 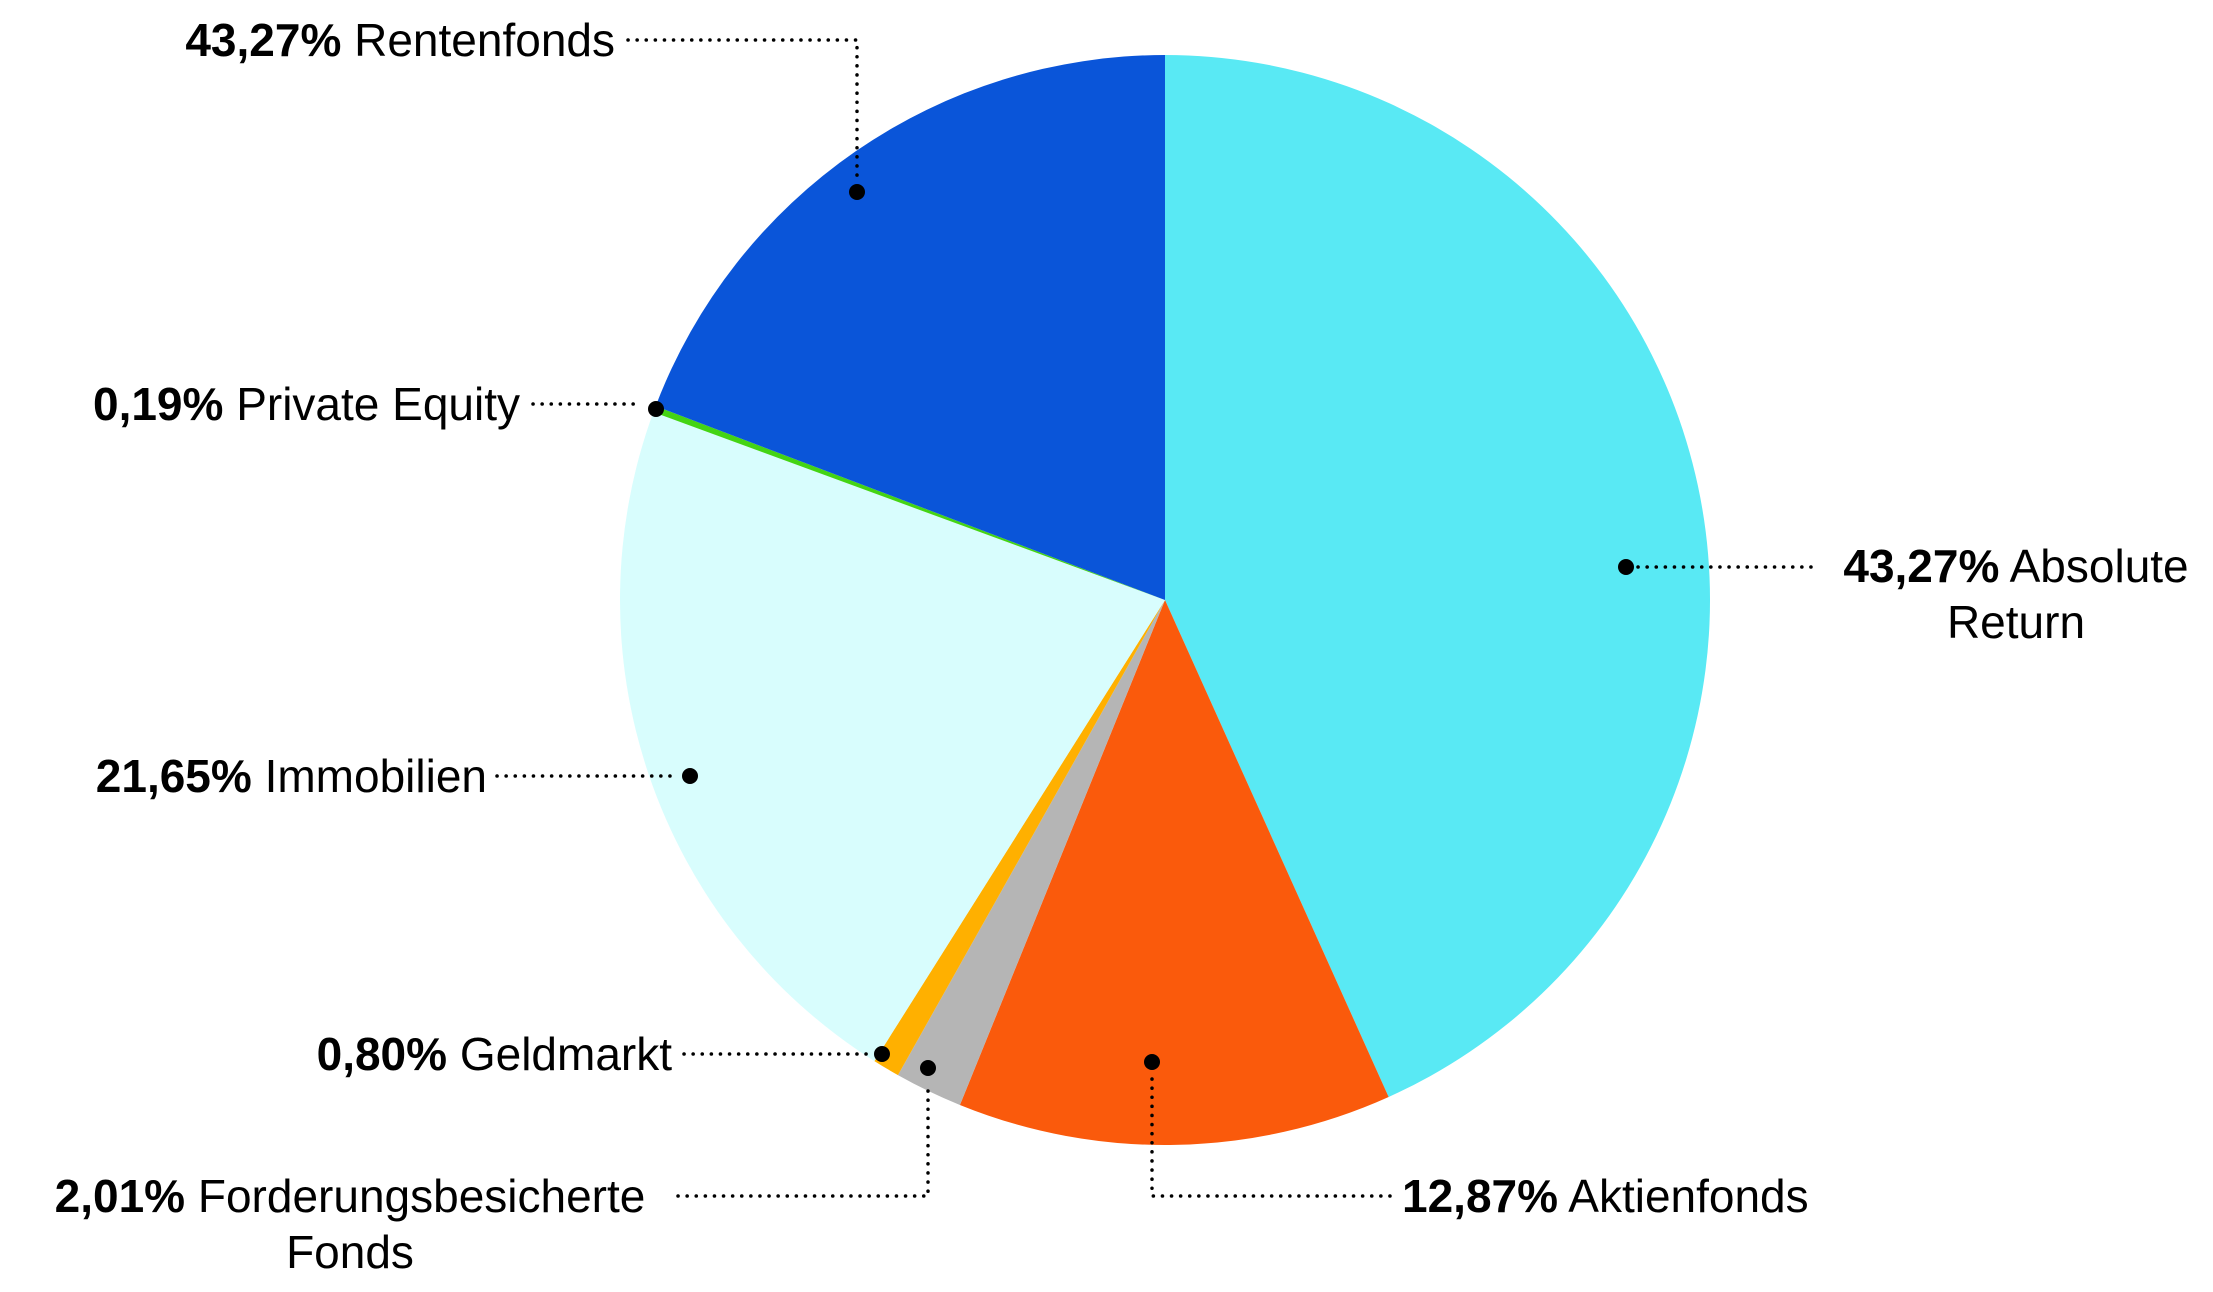 What do you see at coordinates (1174, 873) in the screenshot?
I see `pie-slice-aktienfonds` at bounding box center [1174, 873].